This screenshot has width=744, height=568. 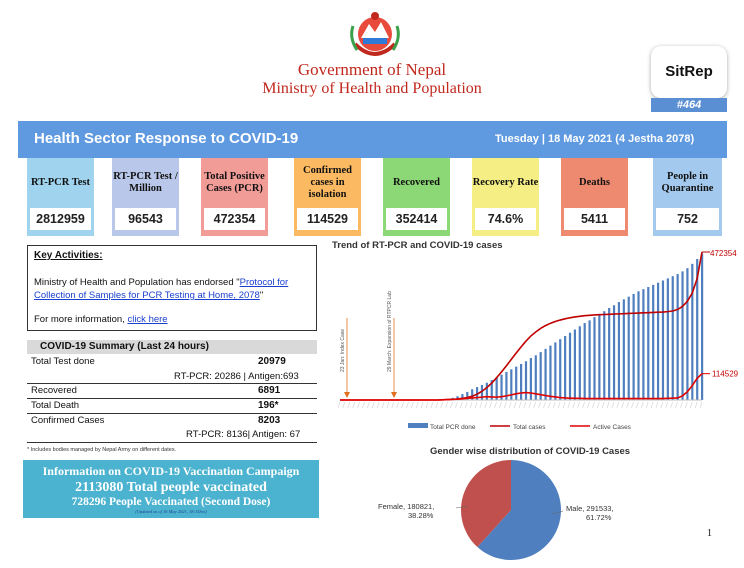 What do you see at coordinates (171, 502) in the screenshot?
I see `vaccination-second-dose: 728296 People Vaccinated (Second Dose)` at bounding box center [171, 502].